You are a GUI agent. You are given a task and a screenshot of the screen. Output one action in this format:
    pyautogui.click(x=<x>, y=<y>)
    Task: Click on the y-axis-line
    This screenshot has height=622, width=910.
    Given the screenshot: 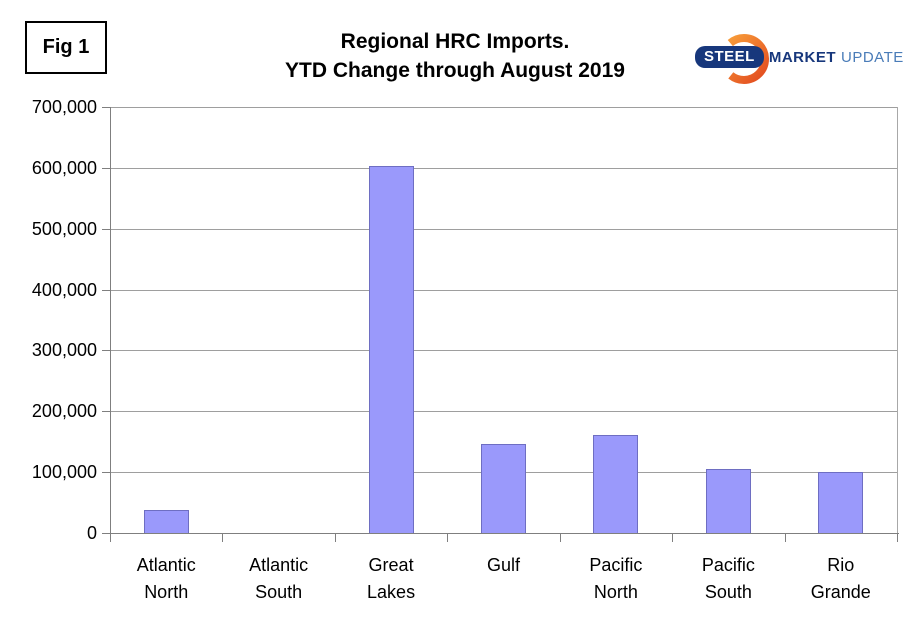 What is the action you would take?
    pyautogui.click(x=110, y=322)
    